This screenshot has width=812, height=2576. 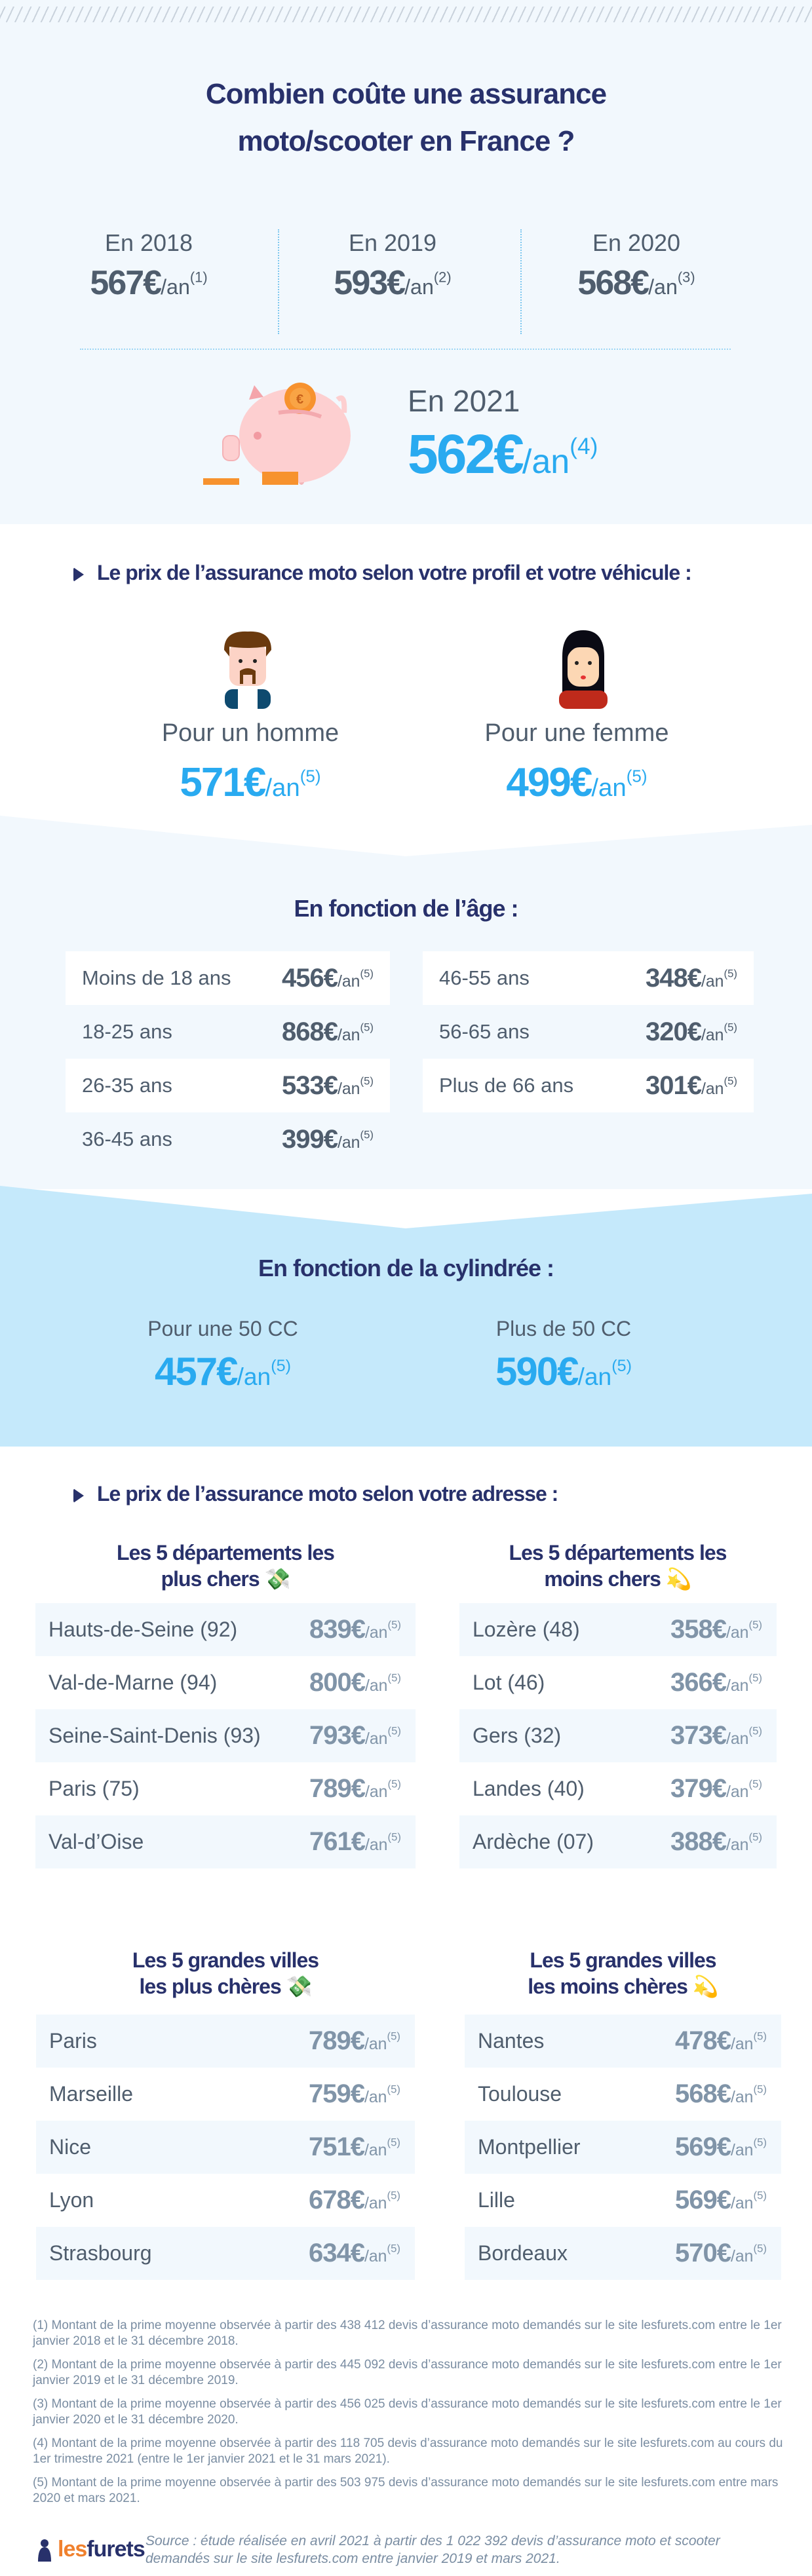 What do you see at coordinates (576, 762) in the screenshot?
I see `woman-price: Pour une femme 499€/an(5)` at bounding box center [576, 762].